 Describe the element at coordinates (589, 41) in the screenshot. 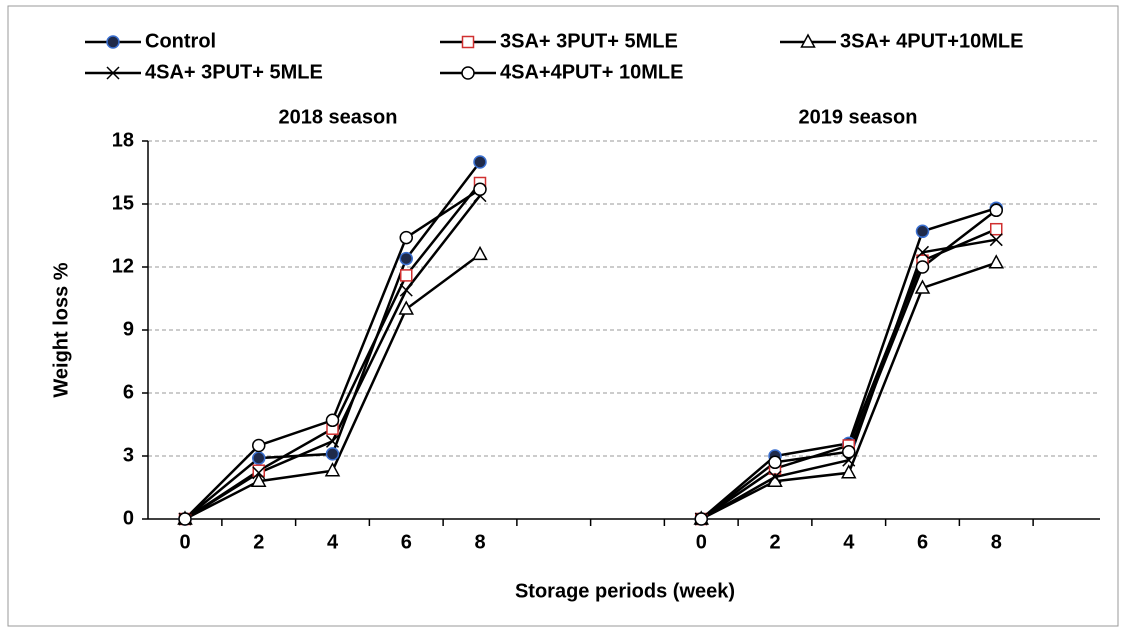

I see `legend-label: 3SA+ 3PUT+ 5MLE` at that location.